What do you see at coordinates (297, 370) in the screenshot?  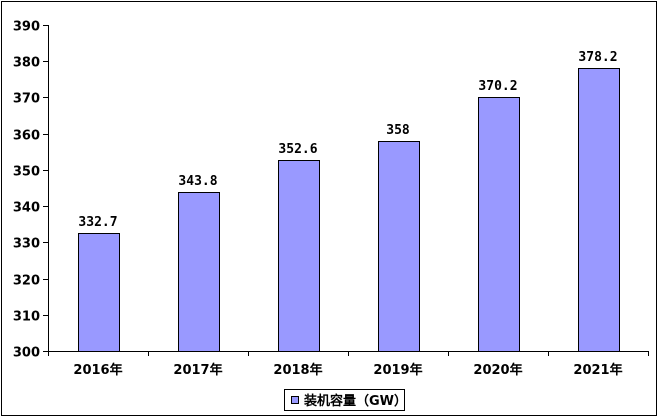 I see `x-tick-label: 2018年` at bounding box center [297, 370].